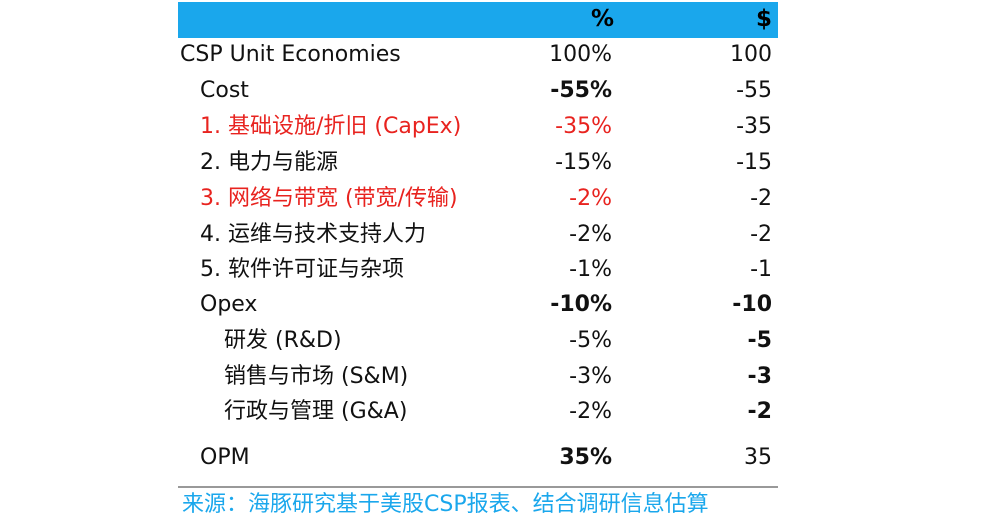 This screenshot has width=982, height=526. Describe the element at coordinates (478, 412) in the screenshot. I see `table-row: 行政与管理 (G&A) -2% -2` at that location.